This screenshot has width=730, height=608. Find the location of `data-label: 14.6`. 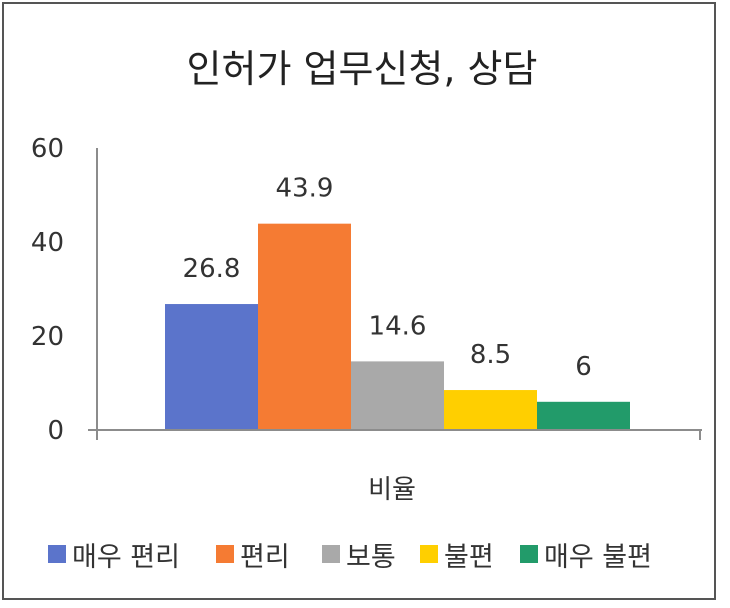

data-label: 14.6 is located at coordinates (398, 326).